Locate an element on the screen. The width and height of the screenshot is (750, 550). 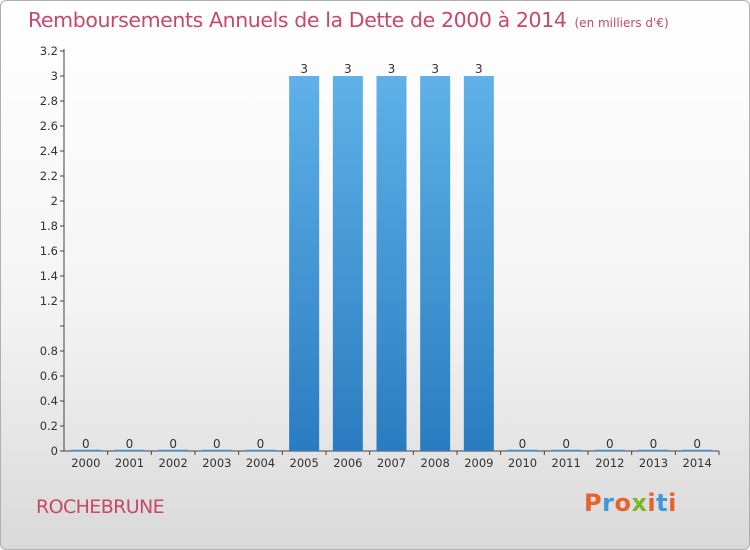
y-tick-label: 2 is located at coordinates (54, 201).